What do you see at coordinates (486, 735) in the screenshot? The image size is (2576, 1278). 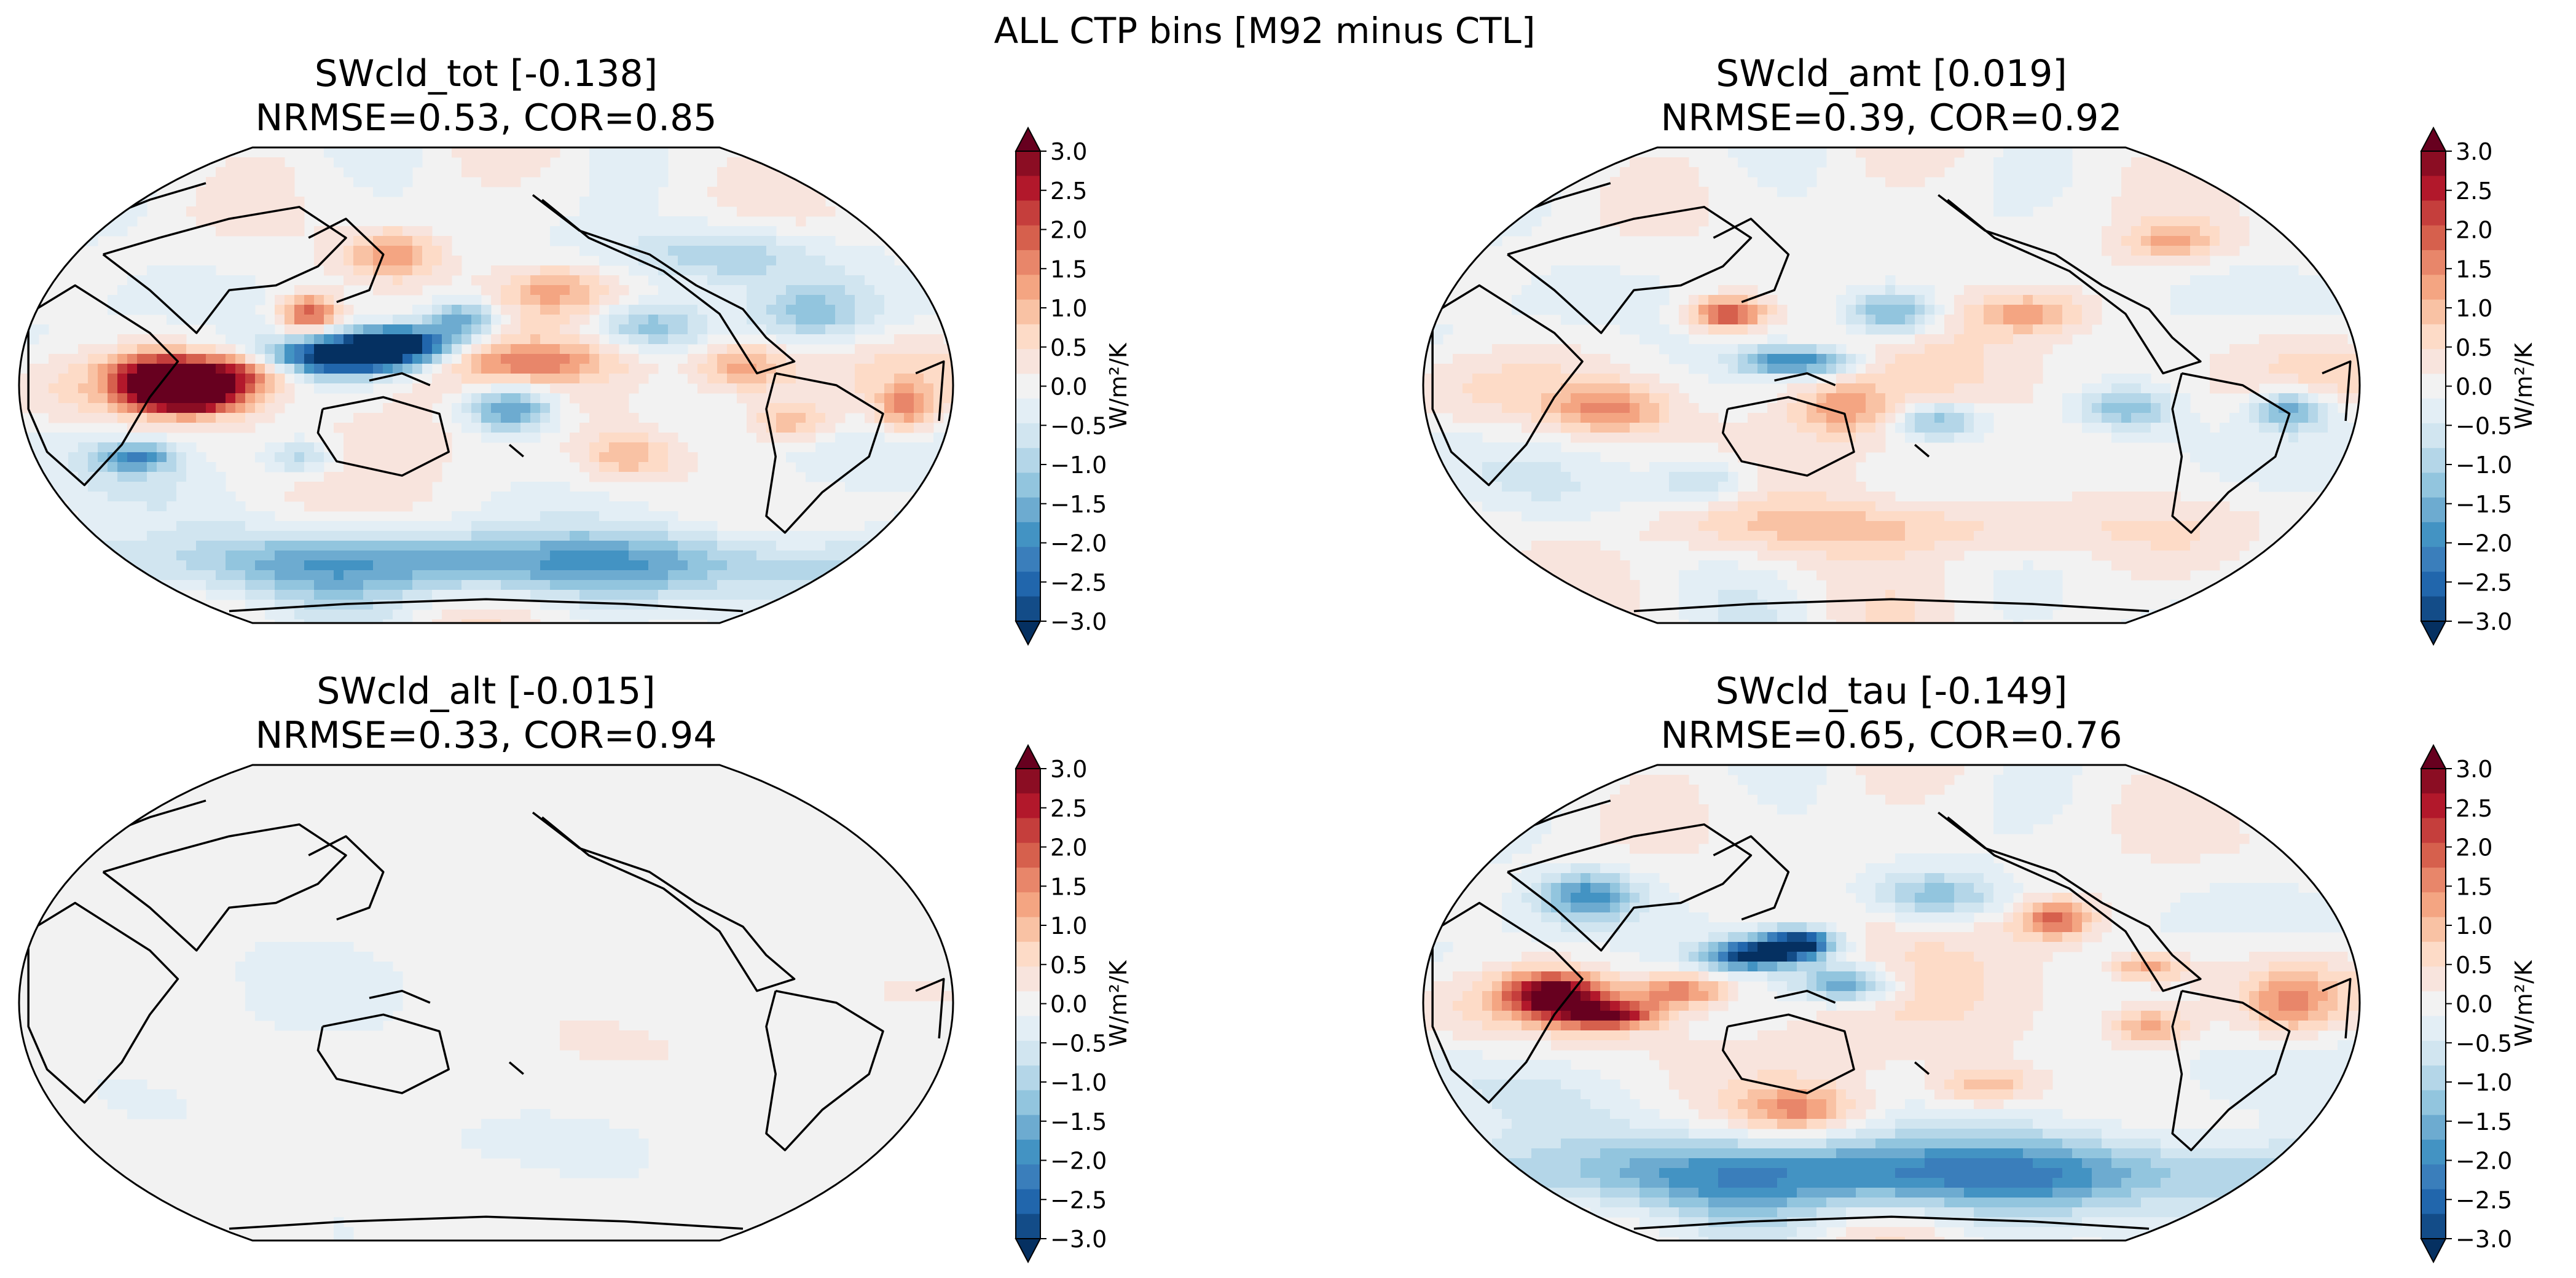 I see `panel-subtitle: NRMSE=0.33, COR=0.94` at bounding box center [486, 735].